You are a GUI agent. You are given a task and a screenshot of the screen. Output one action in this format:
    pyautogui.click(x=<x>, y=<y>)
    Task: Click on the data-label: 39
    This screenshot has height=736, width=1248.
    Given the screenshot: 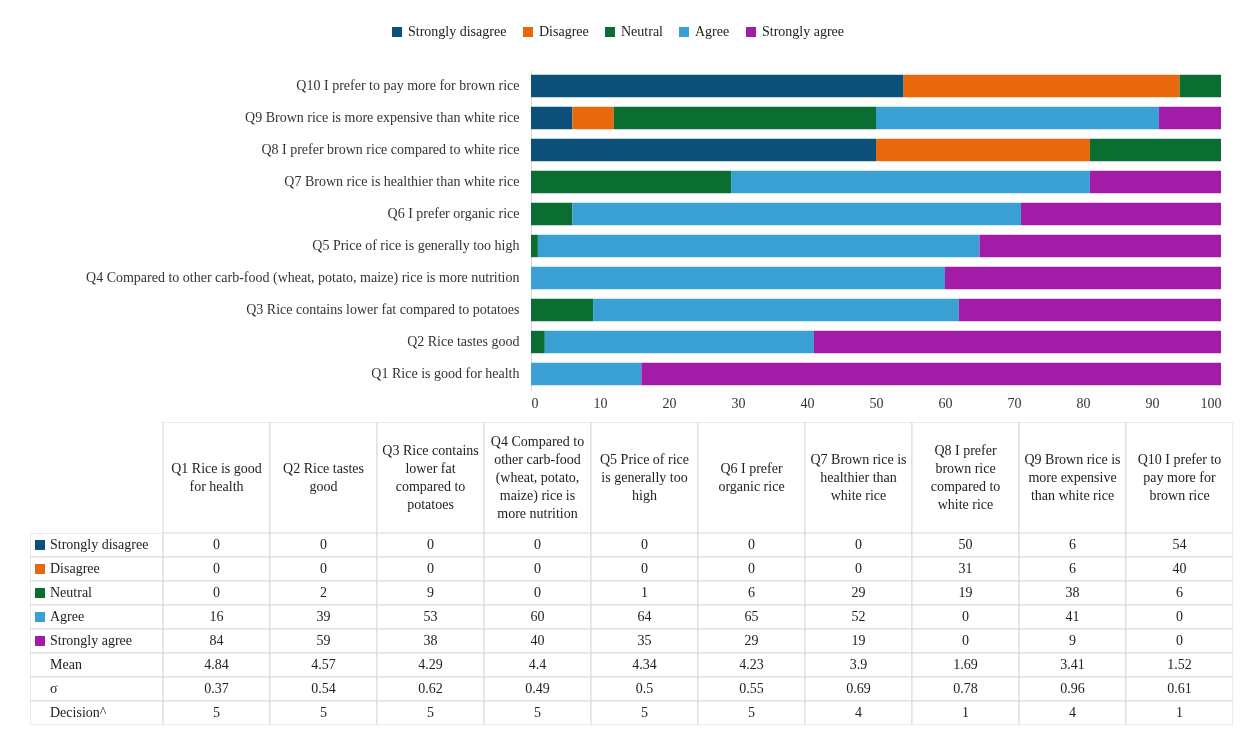 What is the action you would take?
    pyautogui.click(x=323, y=616)
    